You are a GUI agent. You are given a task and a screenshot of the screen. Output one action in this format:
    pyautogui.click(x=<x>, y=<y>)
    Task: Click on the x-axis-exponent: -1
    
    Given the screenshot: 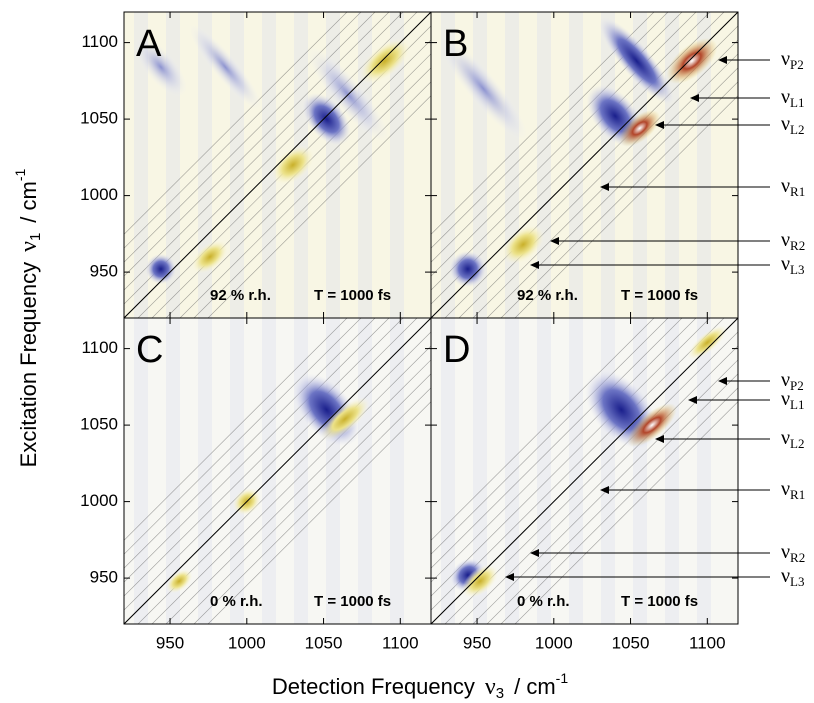 What is the action you would take?
    pyautogui.click(x=562, y=678)
    